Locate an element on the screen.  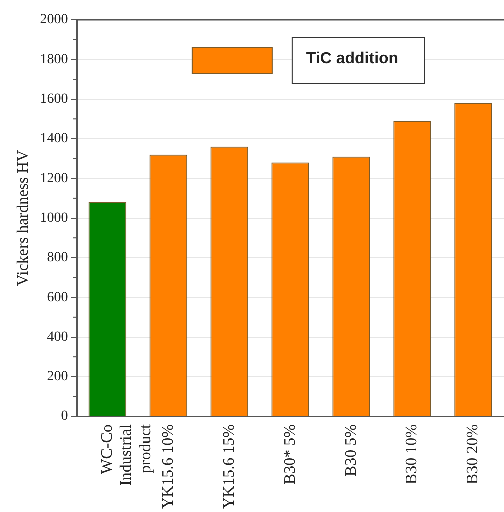
x-tick-label: B30 20% is located at coordinates (473, 454).